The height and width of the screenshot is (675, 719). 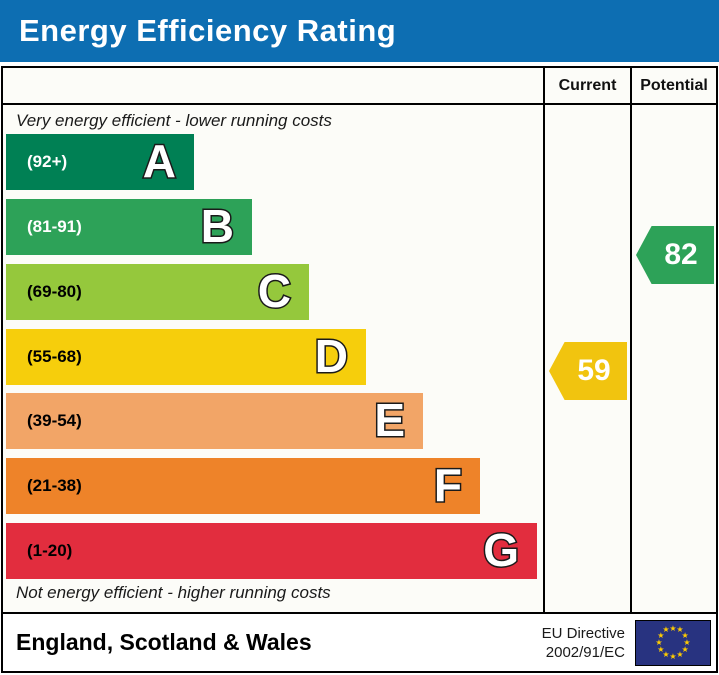 I want to click on eu-flag-icon: ★ ★ ★ ★ ★ ★ ★ ★ ★ ★ ★ ★, so click(x=673, y=642).